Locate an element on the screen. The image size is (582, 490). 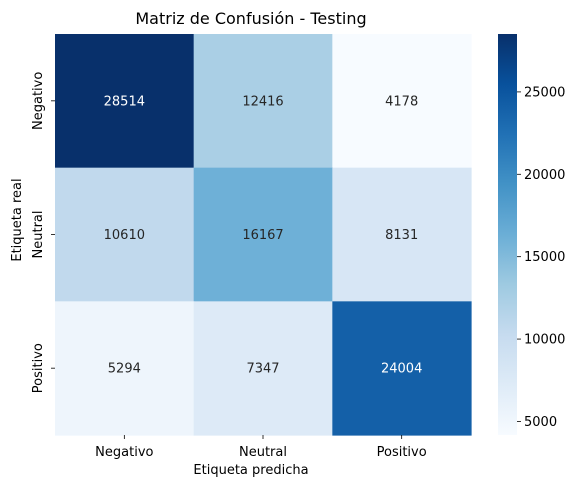
x-axis-label: Etiqueta predicha is located at coordinates (250, 470).